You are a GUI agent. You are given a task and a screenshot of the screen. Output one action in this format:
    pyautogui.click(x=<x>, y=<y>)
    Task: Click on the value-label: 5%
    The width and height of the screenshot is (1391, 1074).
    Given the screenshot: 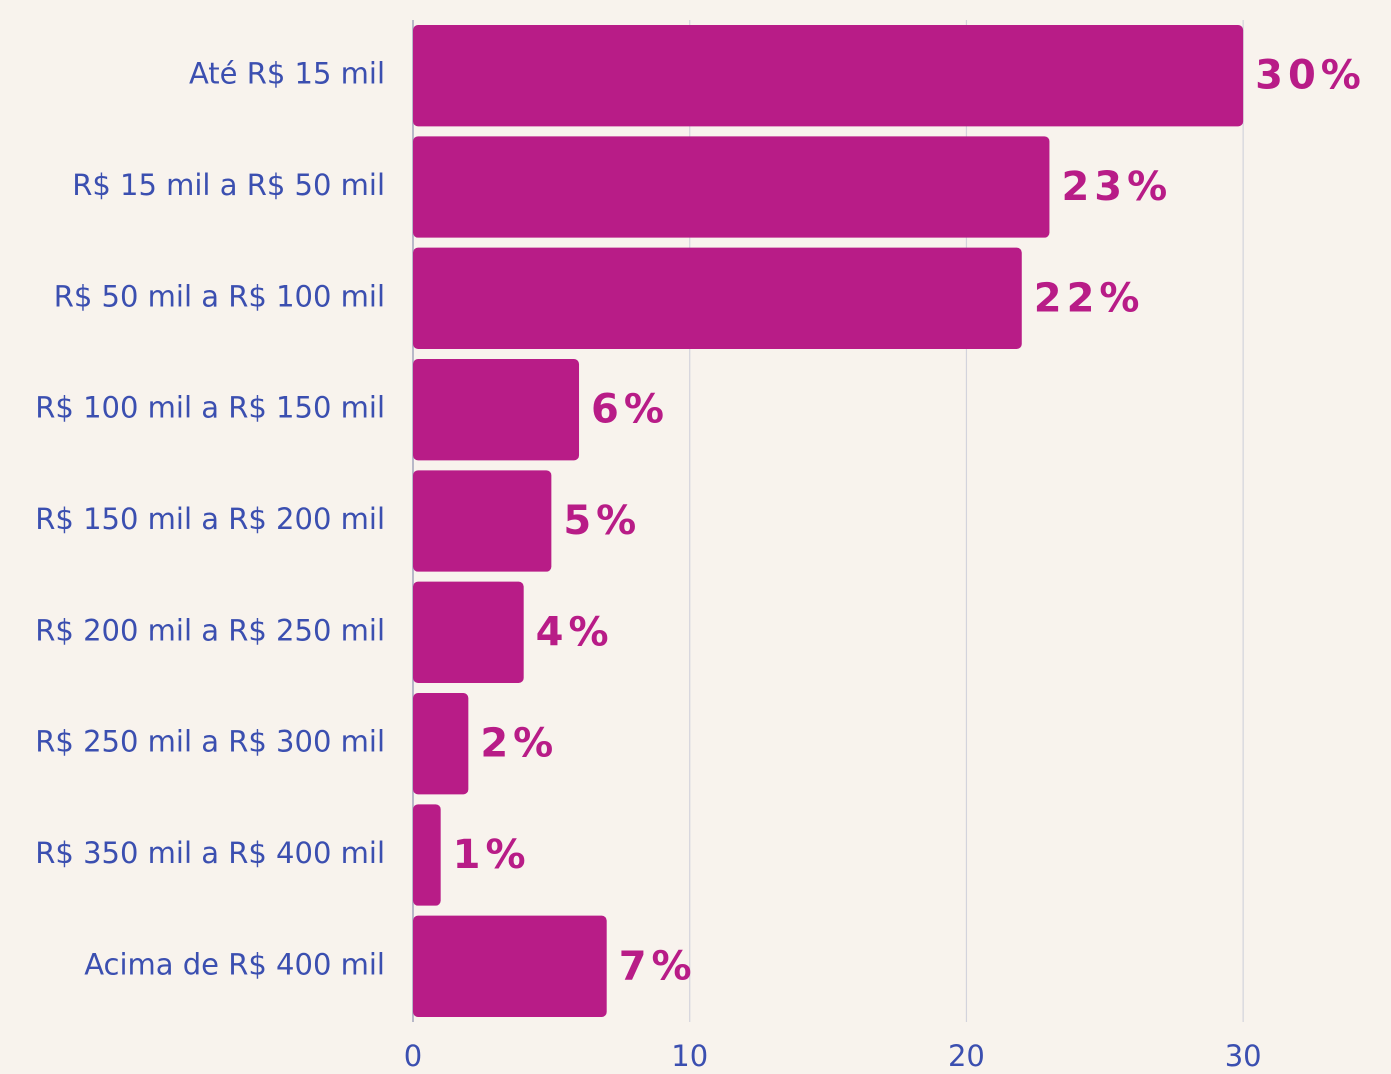 What is the action you would take?
    pyautogui.click(x=602, y=521)
    